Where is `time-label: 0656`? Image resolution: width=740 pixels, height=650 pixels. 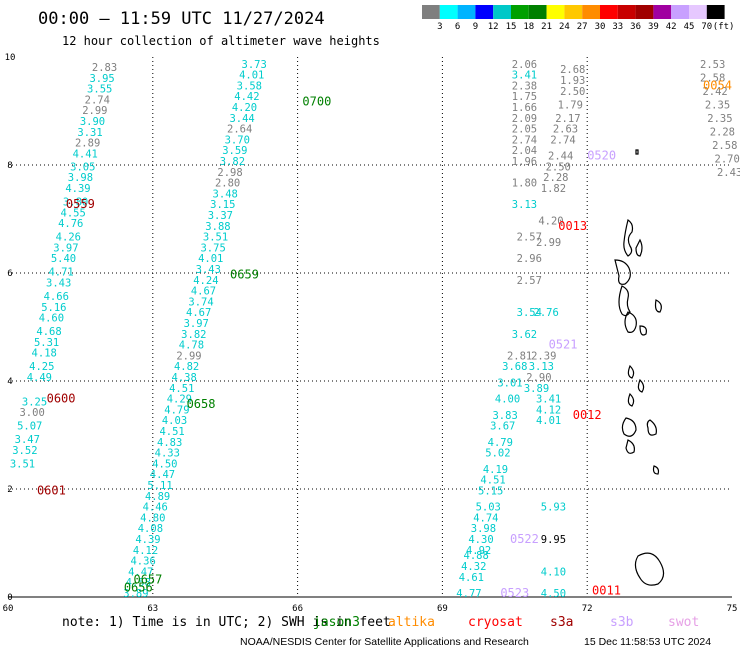 time-label: 0656 is located at coordinates (138, 588).